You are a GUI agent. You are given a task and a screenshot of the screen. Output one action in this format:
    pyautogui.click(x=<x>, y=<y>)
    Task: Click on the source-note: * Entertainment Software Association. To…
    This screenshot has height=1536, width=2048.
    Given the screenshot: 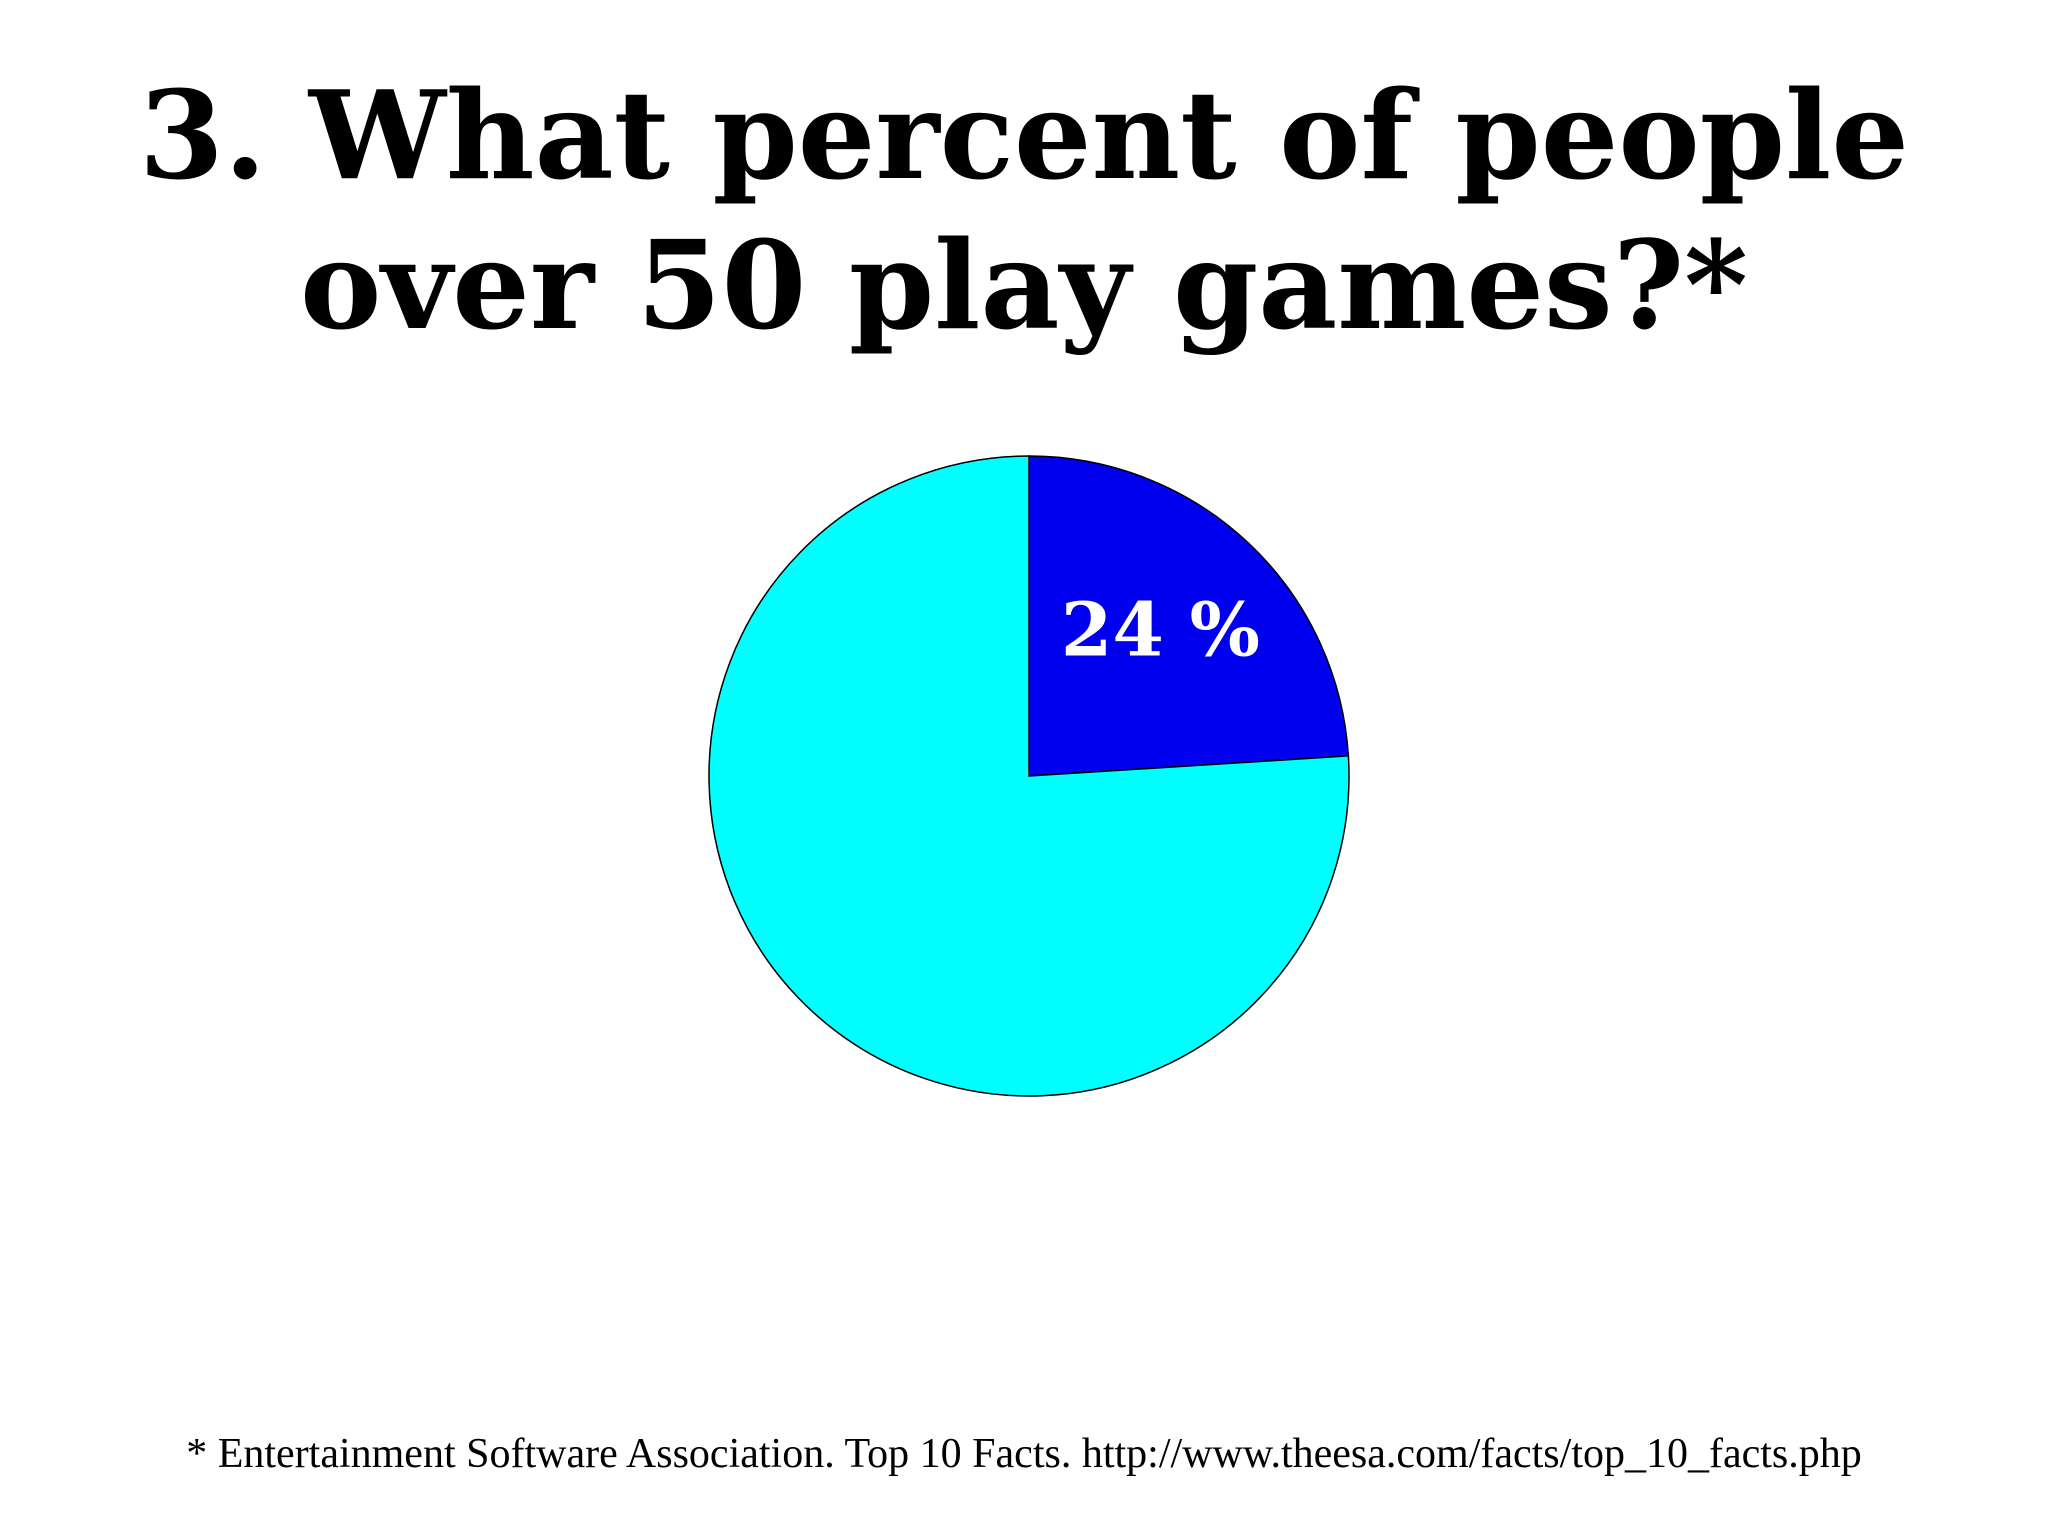 What is the action you would take?
    pyautogui.click(x=1024, y=1454)
    